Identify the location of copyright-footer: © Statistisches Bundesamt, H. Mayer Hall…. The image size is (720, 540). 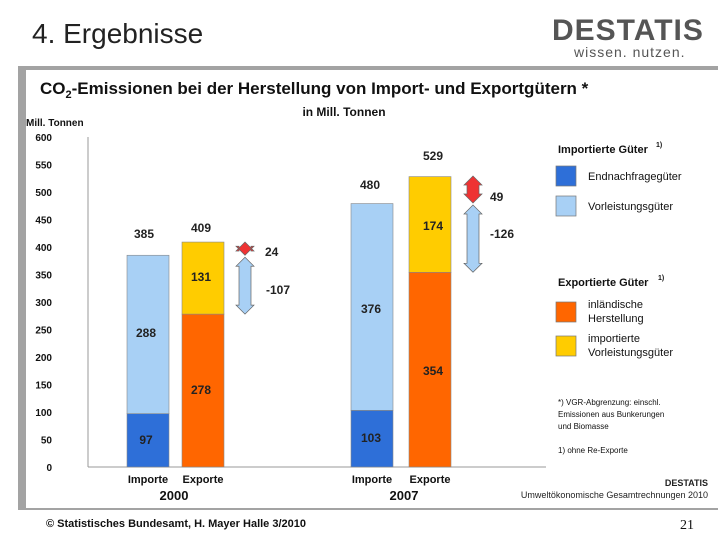
(176, 524).